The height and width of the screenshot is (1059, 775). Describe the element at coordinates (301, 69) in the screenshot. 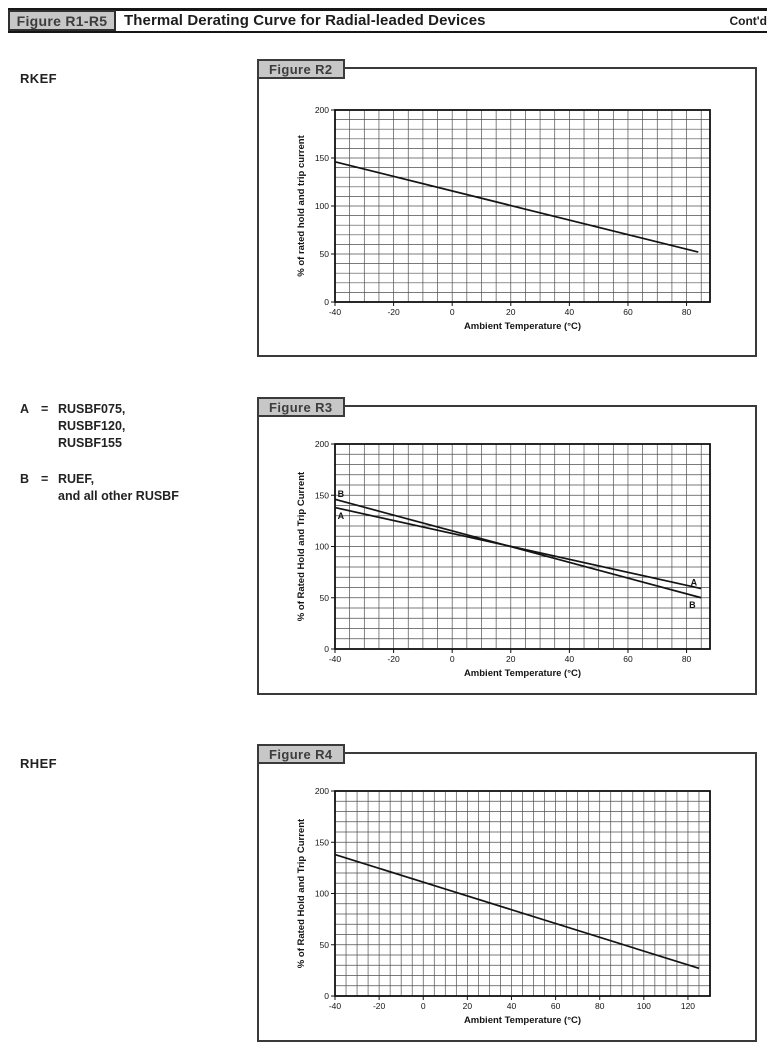

I see `figure-r2-tab: Figure R2` at that location.